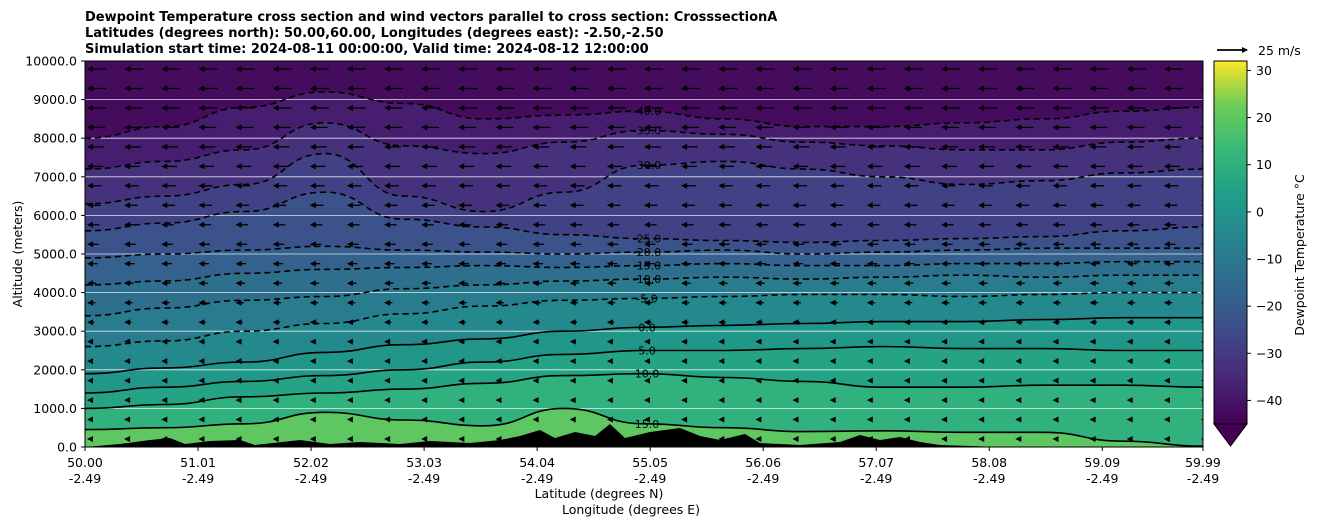 Image resolution: width=1320 pixels, height=526 pixels. Describe the element at coordinates (67, 447) in the screenshot. I see `y-tick-label: 0.0` at that location.